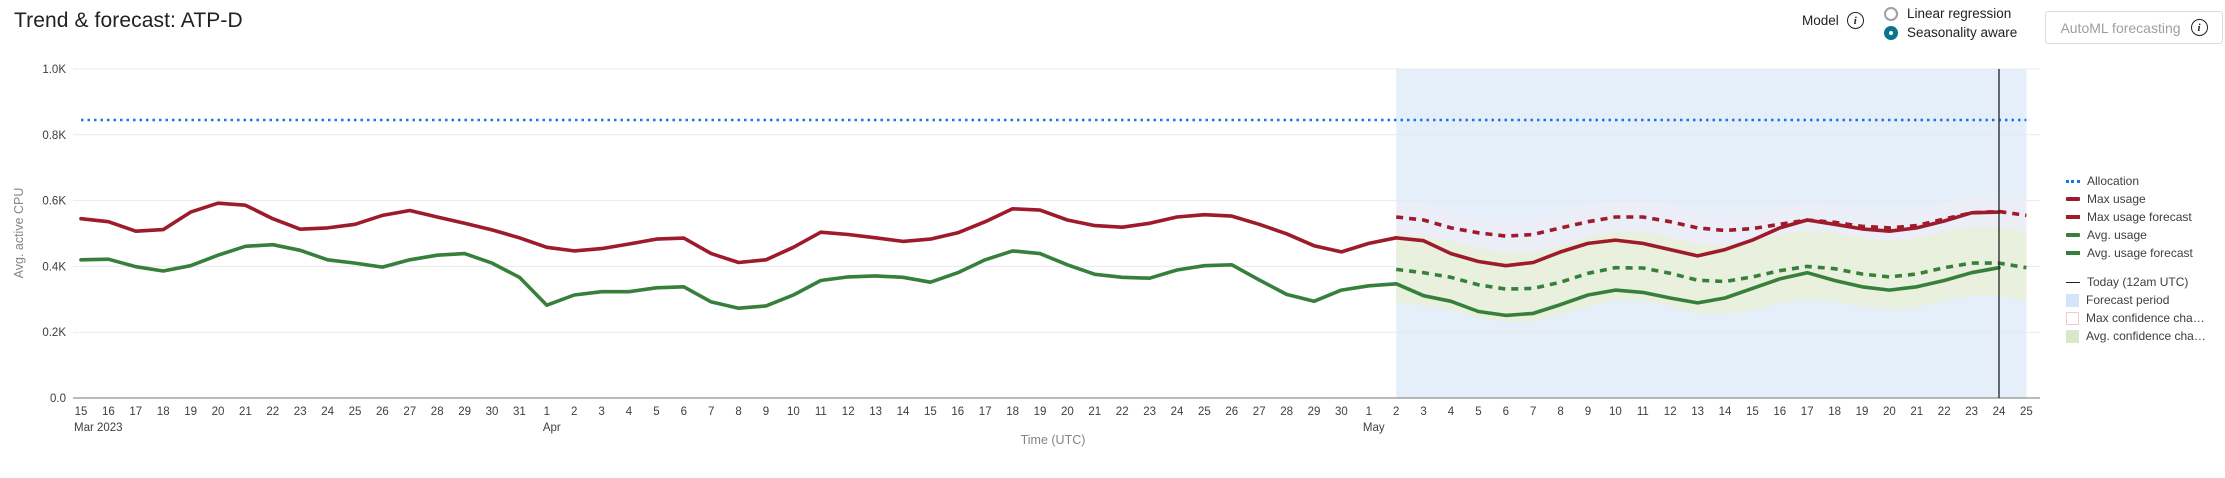 This screenshot has height=478, width=2225. What do you see at coordinates (1855, 20) in the screenshot?
I see `model-info-icon` at bounding box center [1855, 20].